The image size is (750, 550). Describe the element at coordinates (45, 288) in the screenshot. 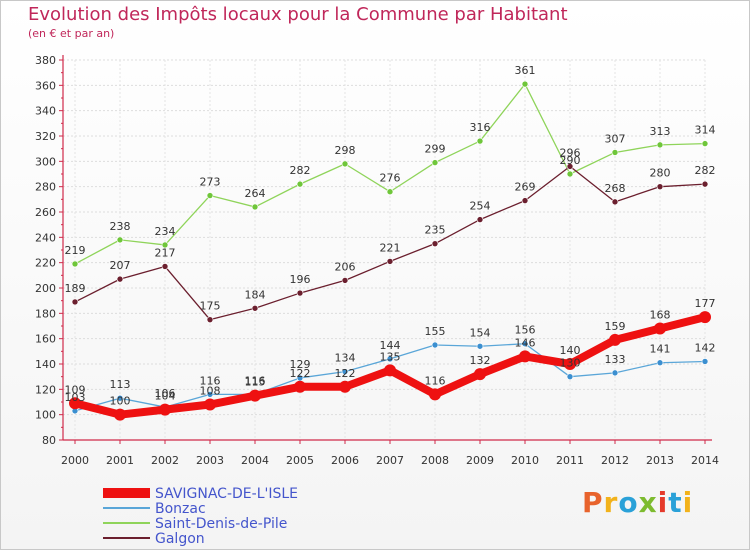

I see `y-tick-label: 200` at that location.